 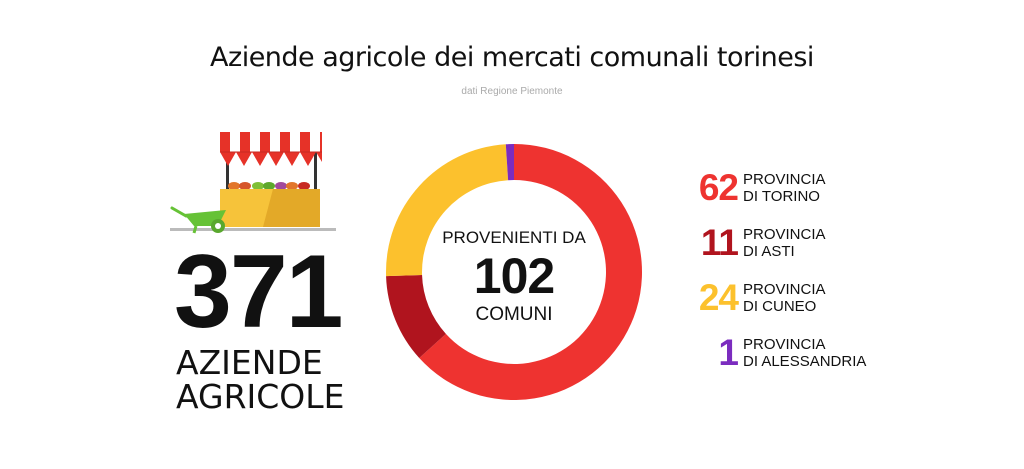 What do you see at coordinates (718, 187) in the screenshot?
I see `legend-value-torino: 62` at bounding box center [718, 187].